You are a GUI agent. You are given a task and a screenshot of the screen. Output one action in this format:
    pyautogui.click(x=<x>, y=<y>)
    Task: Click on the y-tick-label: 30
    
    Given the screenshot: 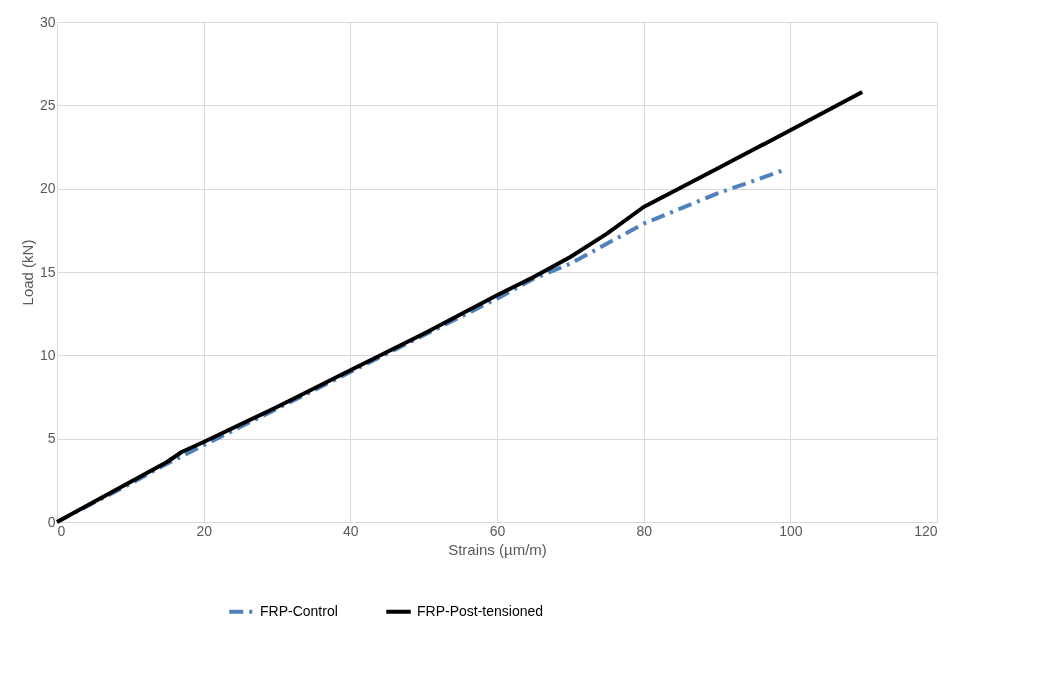 What is the action you would take?
    pyautogui.click(x=47, y=21)
    